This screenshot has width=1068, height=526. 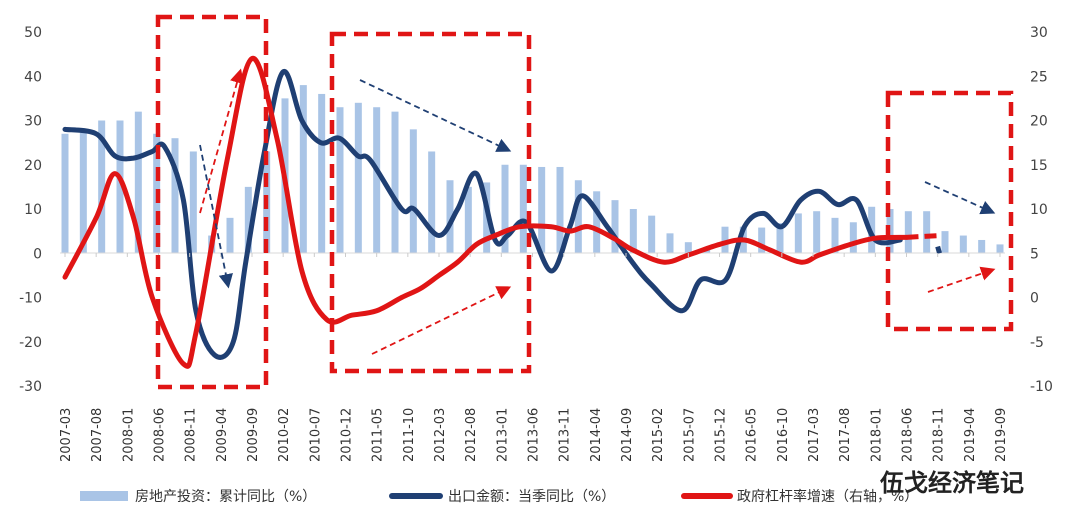 I want to click on left-axis-ticks: 50 40 30 20 10 0 -10 -20 -30, so click(x=30, y=210).